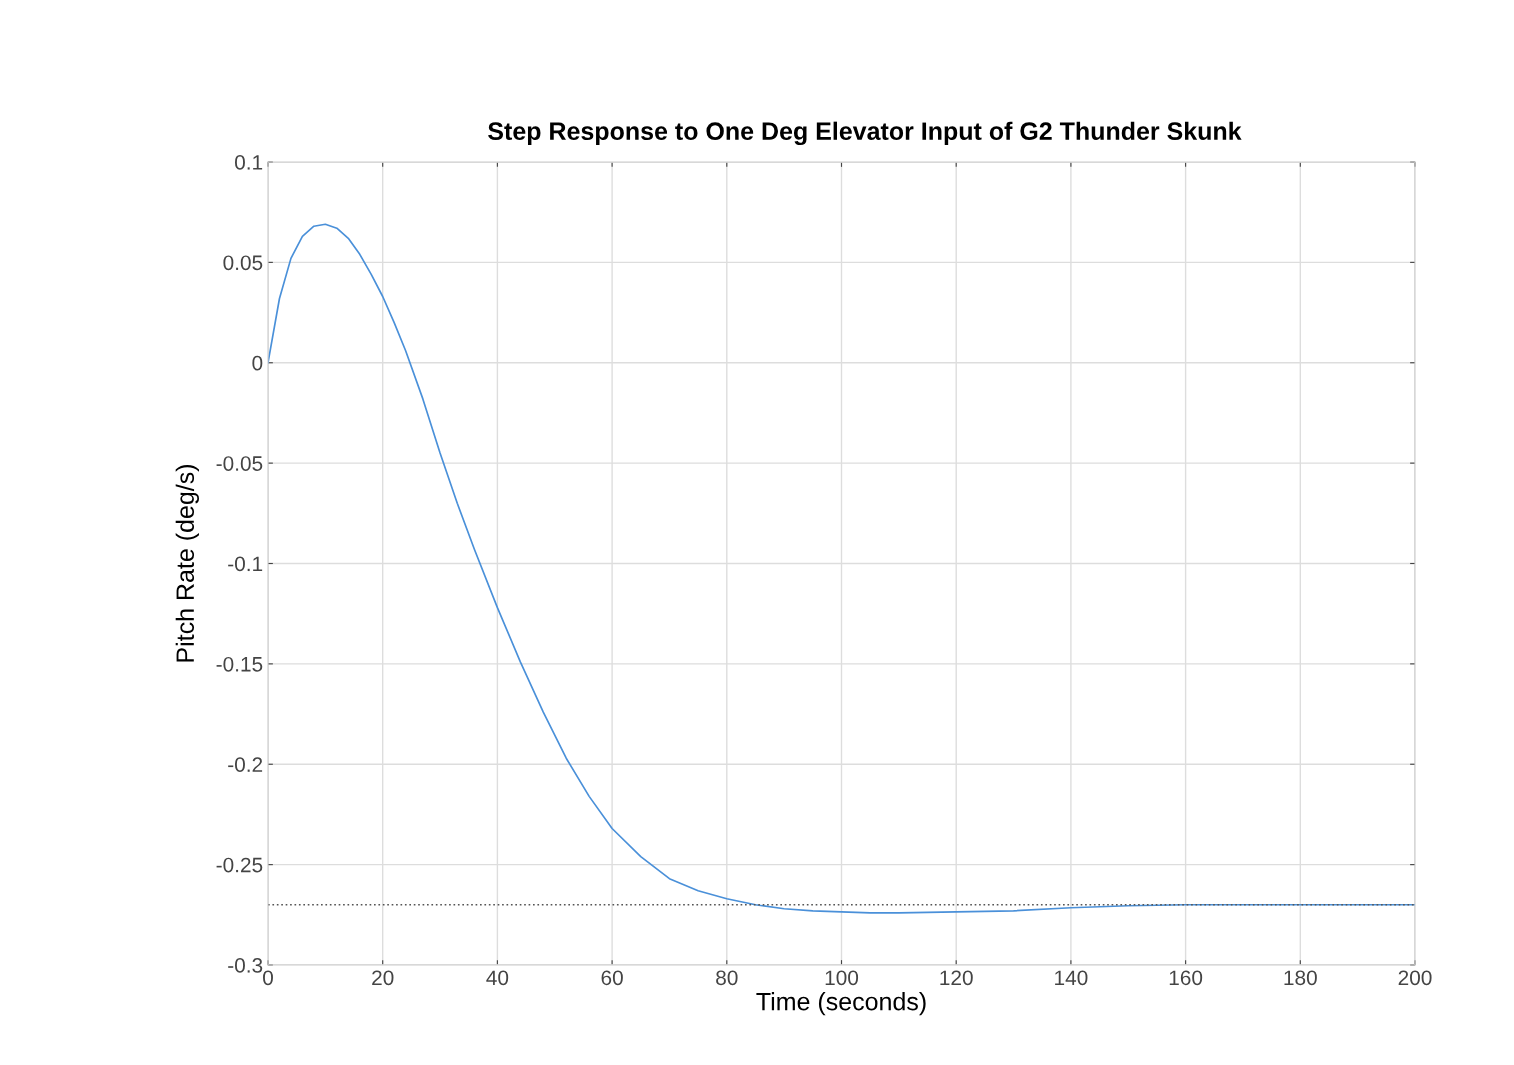 This screenshot has width=1514, height=1065. What do you see at coordinates (1300, 978) in the screenshot?
I see `x-tick-label: 180` at bounding box center [1300, 978].